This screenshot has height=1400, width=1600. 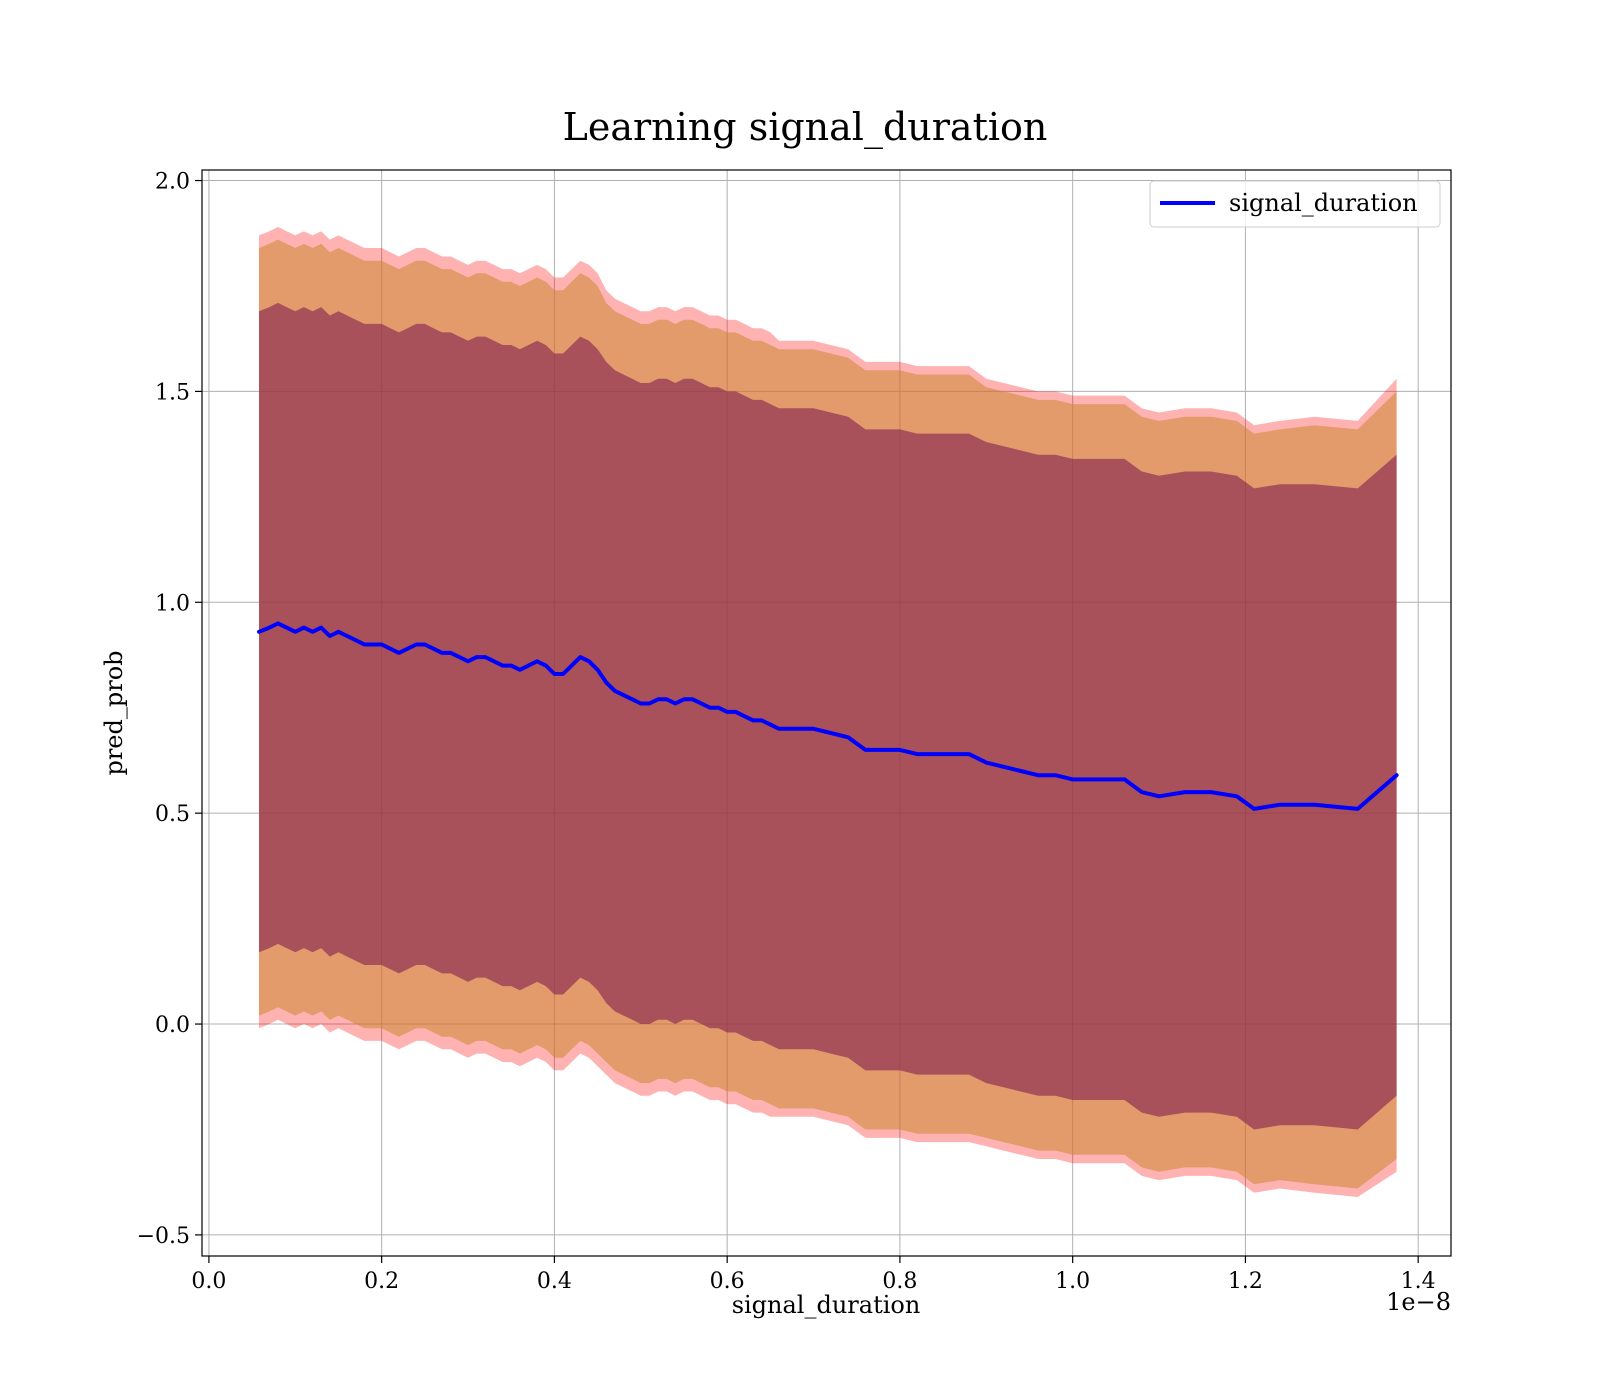 I want to click on x-tick-label: 0.8, so click(x=899, y=1281).